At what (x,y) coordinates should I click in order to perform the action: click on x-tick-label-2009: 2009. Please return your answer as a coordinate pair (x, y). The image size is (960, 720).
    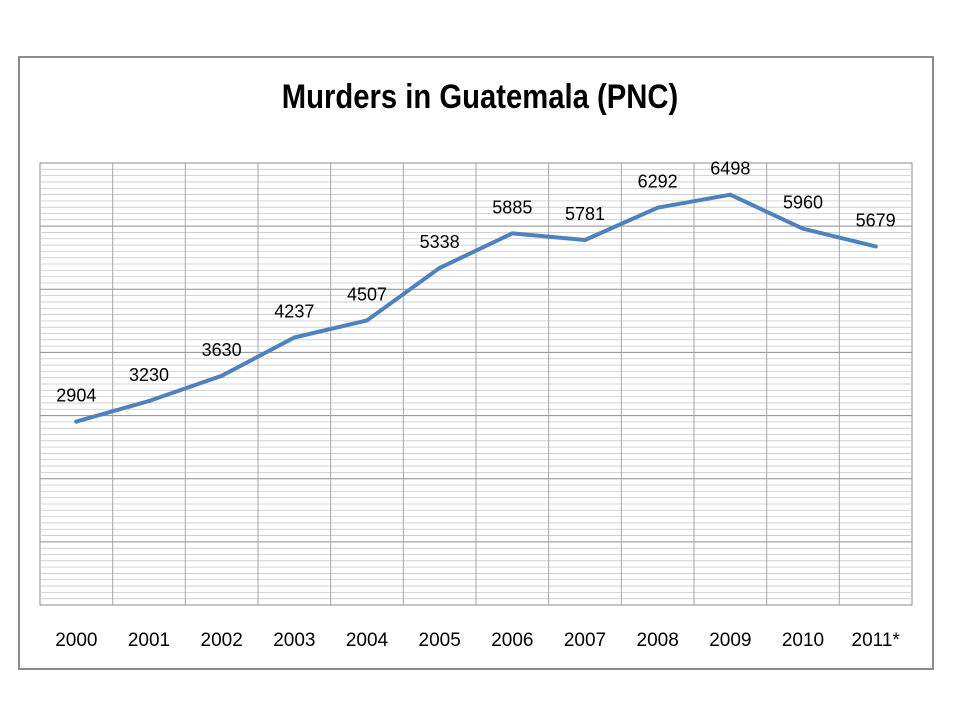
    Looking at the image, I should click on (730, 640).